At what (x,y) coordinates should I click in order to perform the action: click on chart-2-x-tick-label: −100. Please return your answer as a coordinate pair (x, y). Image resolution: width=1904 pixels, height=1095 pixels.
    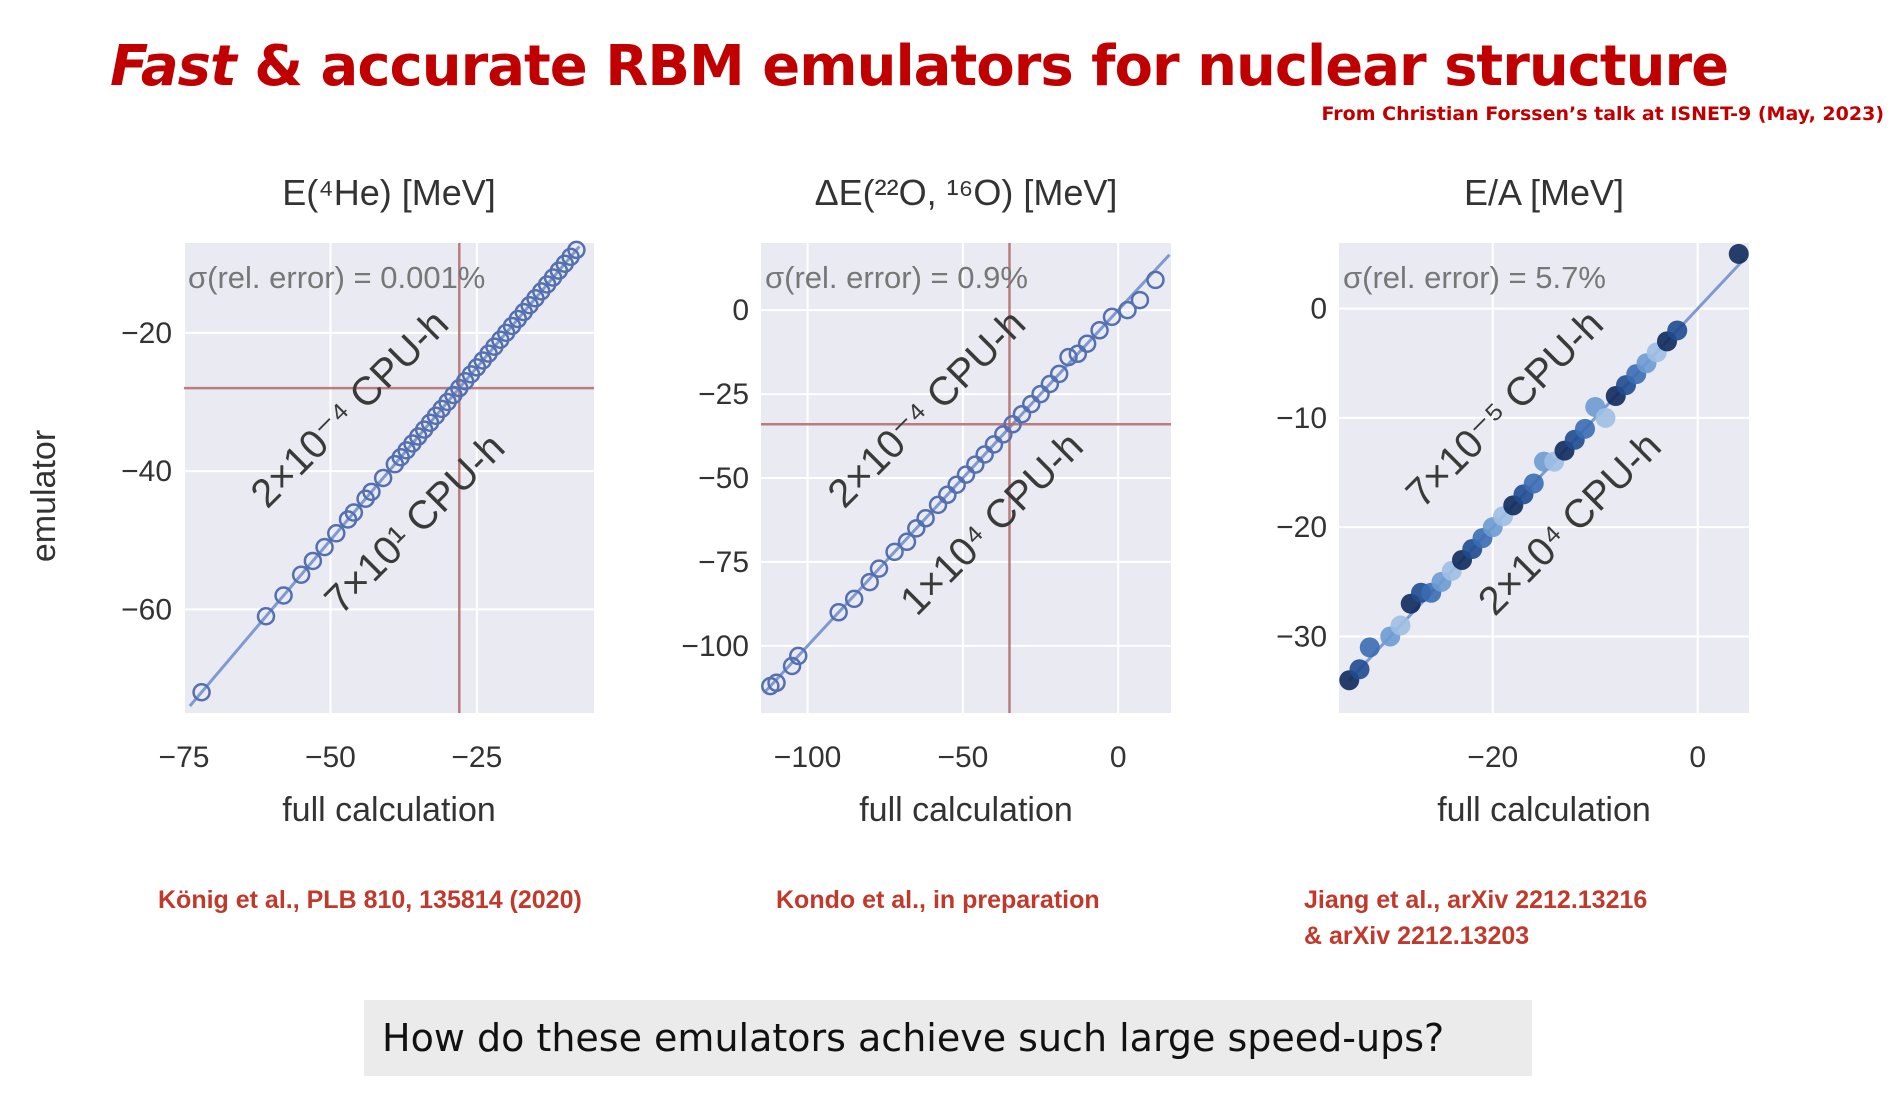
    Looking at the image, I should click on (808, 757).